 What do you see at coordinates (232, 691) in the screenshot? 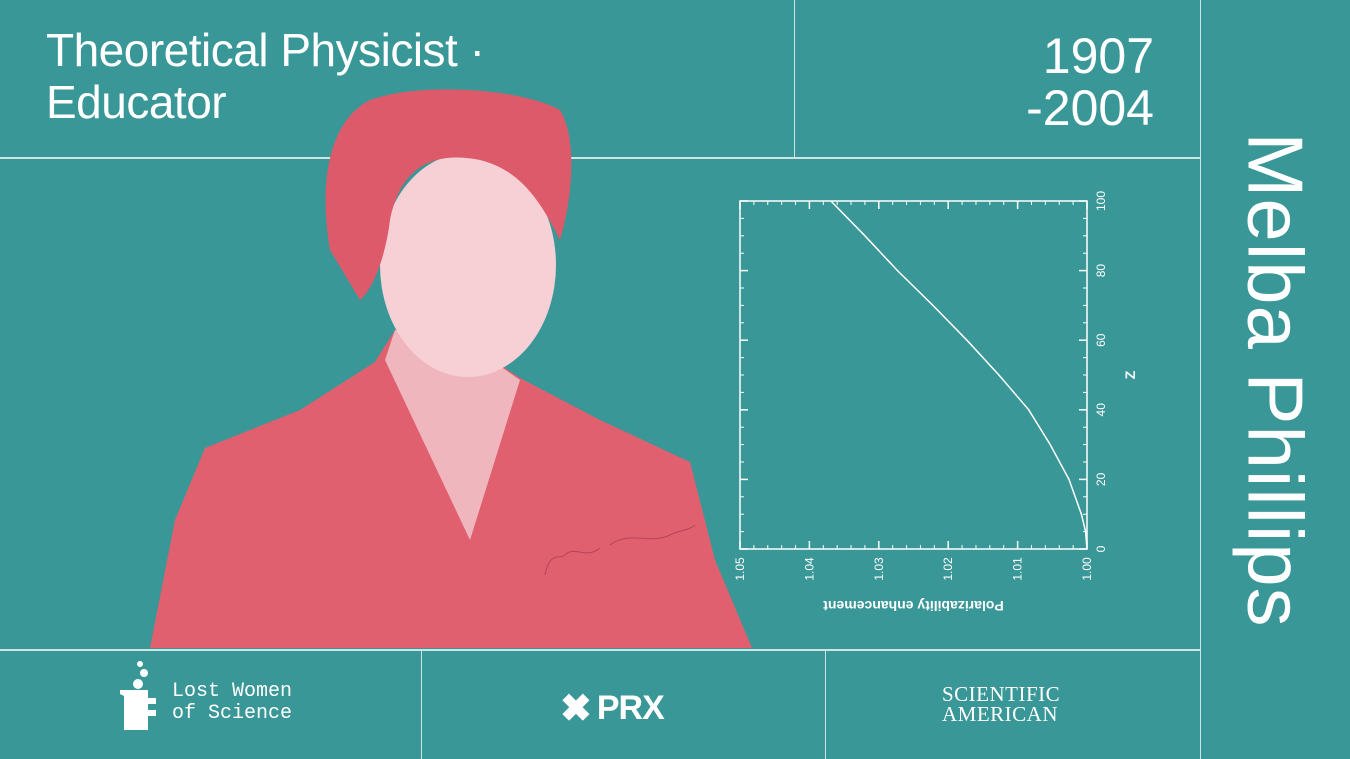
I see `logo-text-line-1: Lost Women` at bounding box center [232, 691].